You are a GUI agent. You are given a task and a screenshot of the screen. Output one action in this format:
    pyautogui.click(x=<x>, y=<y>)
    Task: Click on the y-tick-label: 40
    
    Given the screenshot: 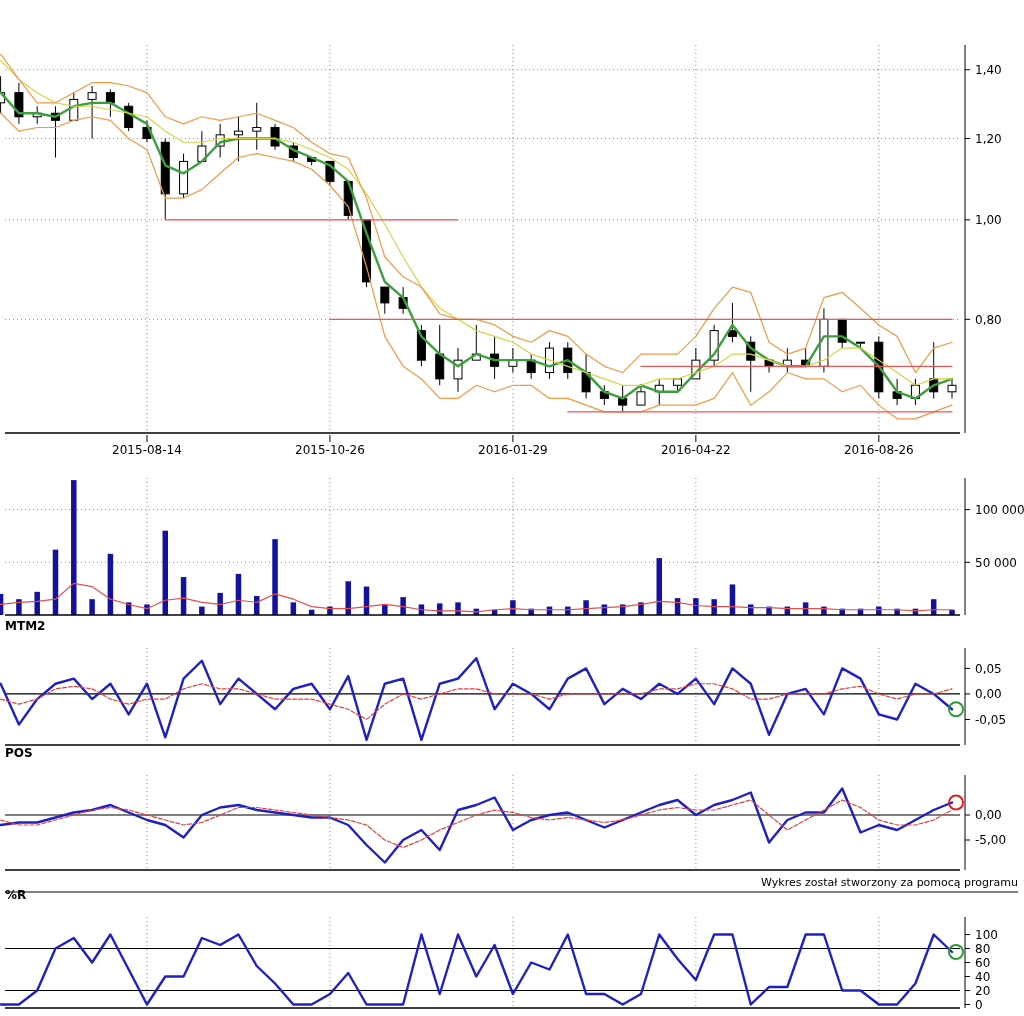 What is the action you would take?
    pyautogui.click(x=983, y=976)
    